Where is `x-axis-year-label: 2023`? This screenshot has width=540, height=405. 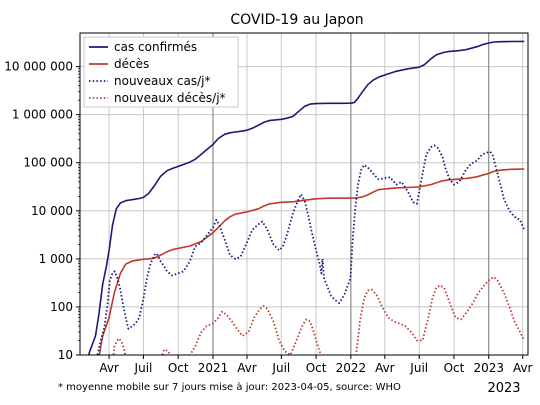
x-axis-year-label: 2023 is located at coordinates (503, 388).